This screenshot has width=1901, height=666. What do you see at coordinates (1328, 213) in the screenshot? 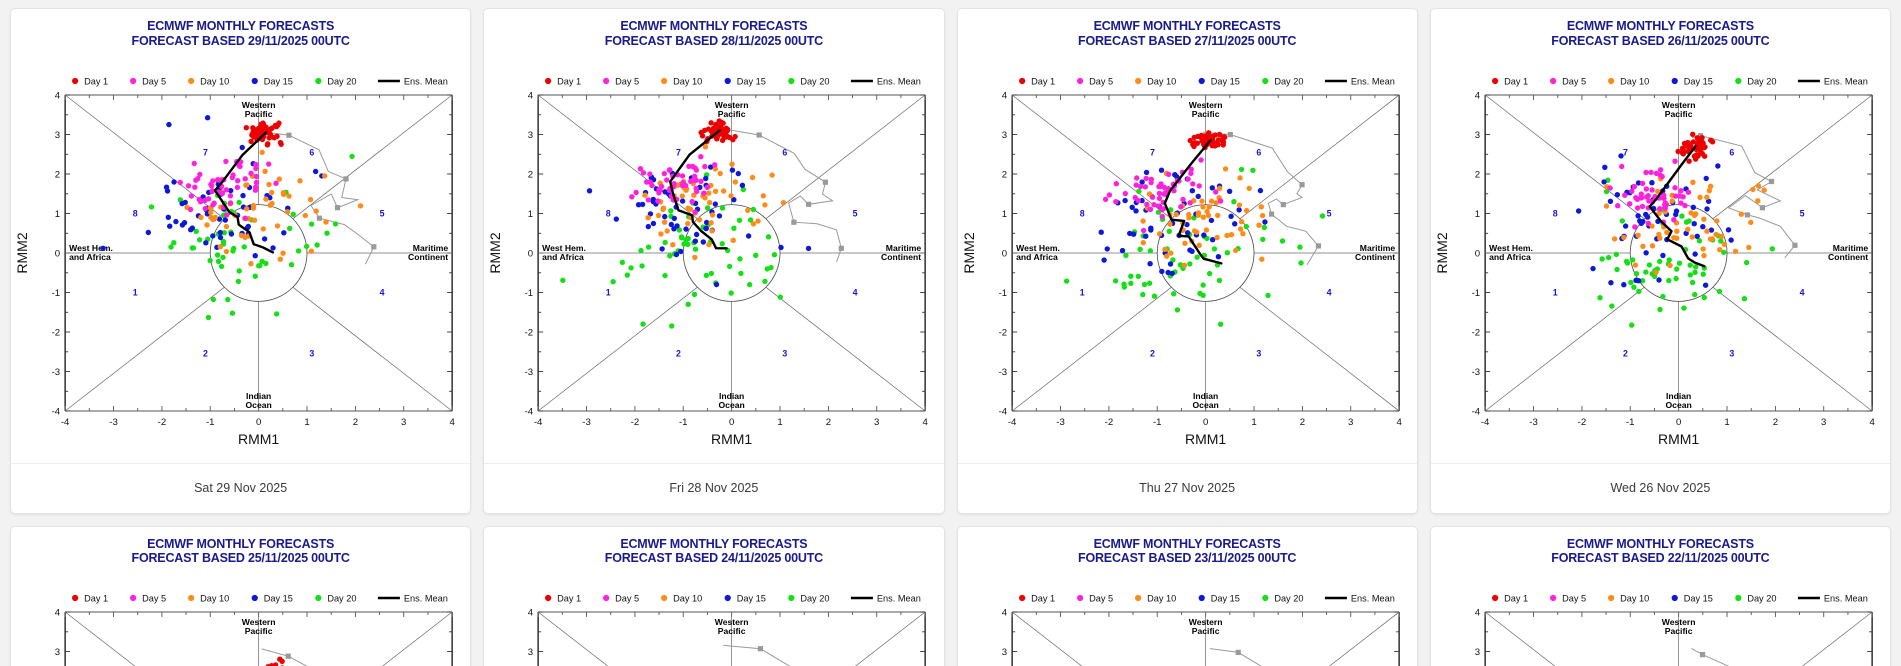
I see `phase-number-5: 5` at bounding box center [1328, 213].